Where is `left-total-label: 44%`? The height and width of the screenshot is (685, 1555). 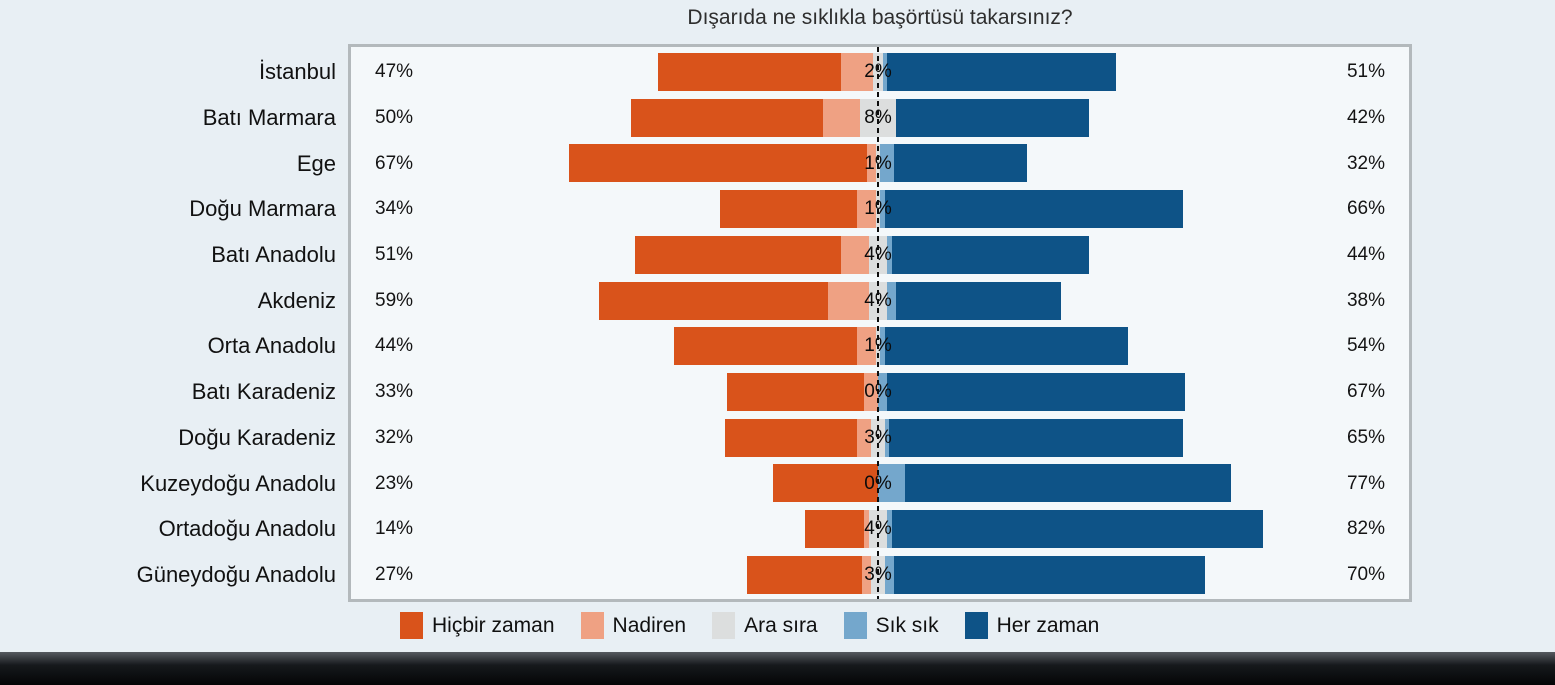 left-total-label: 44% is located at coordinates (394, 346).